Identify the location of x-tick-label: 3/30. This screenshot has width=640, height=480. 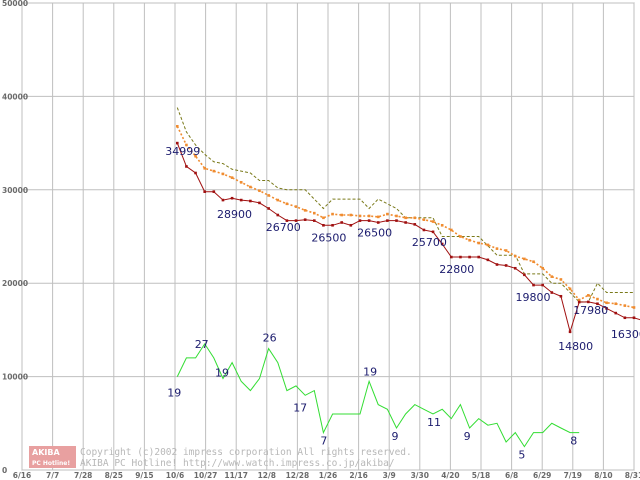
(420, 475).